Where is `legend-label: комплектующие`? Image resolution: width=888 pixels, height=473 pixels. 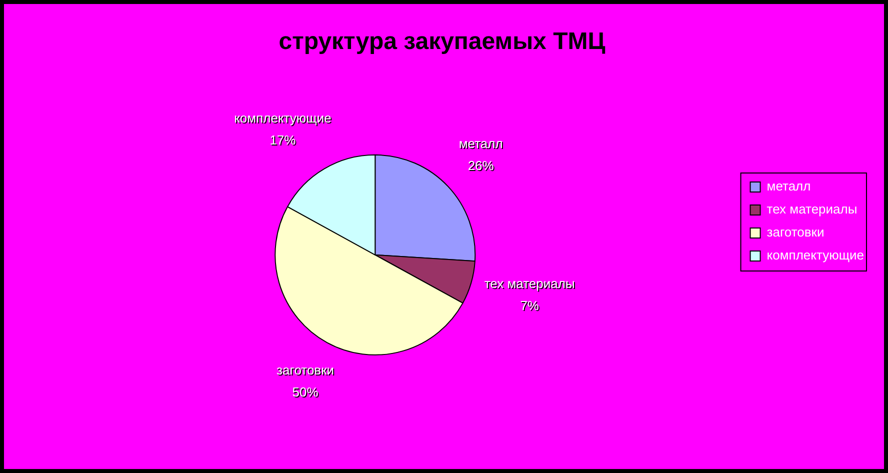 legend-label: комплектующие is located at coordinates (815, 255).